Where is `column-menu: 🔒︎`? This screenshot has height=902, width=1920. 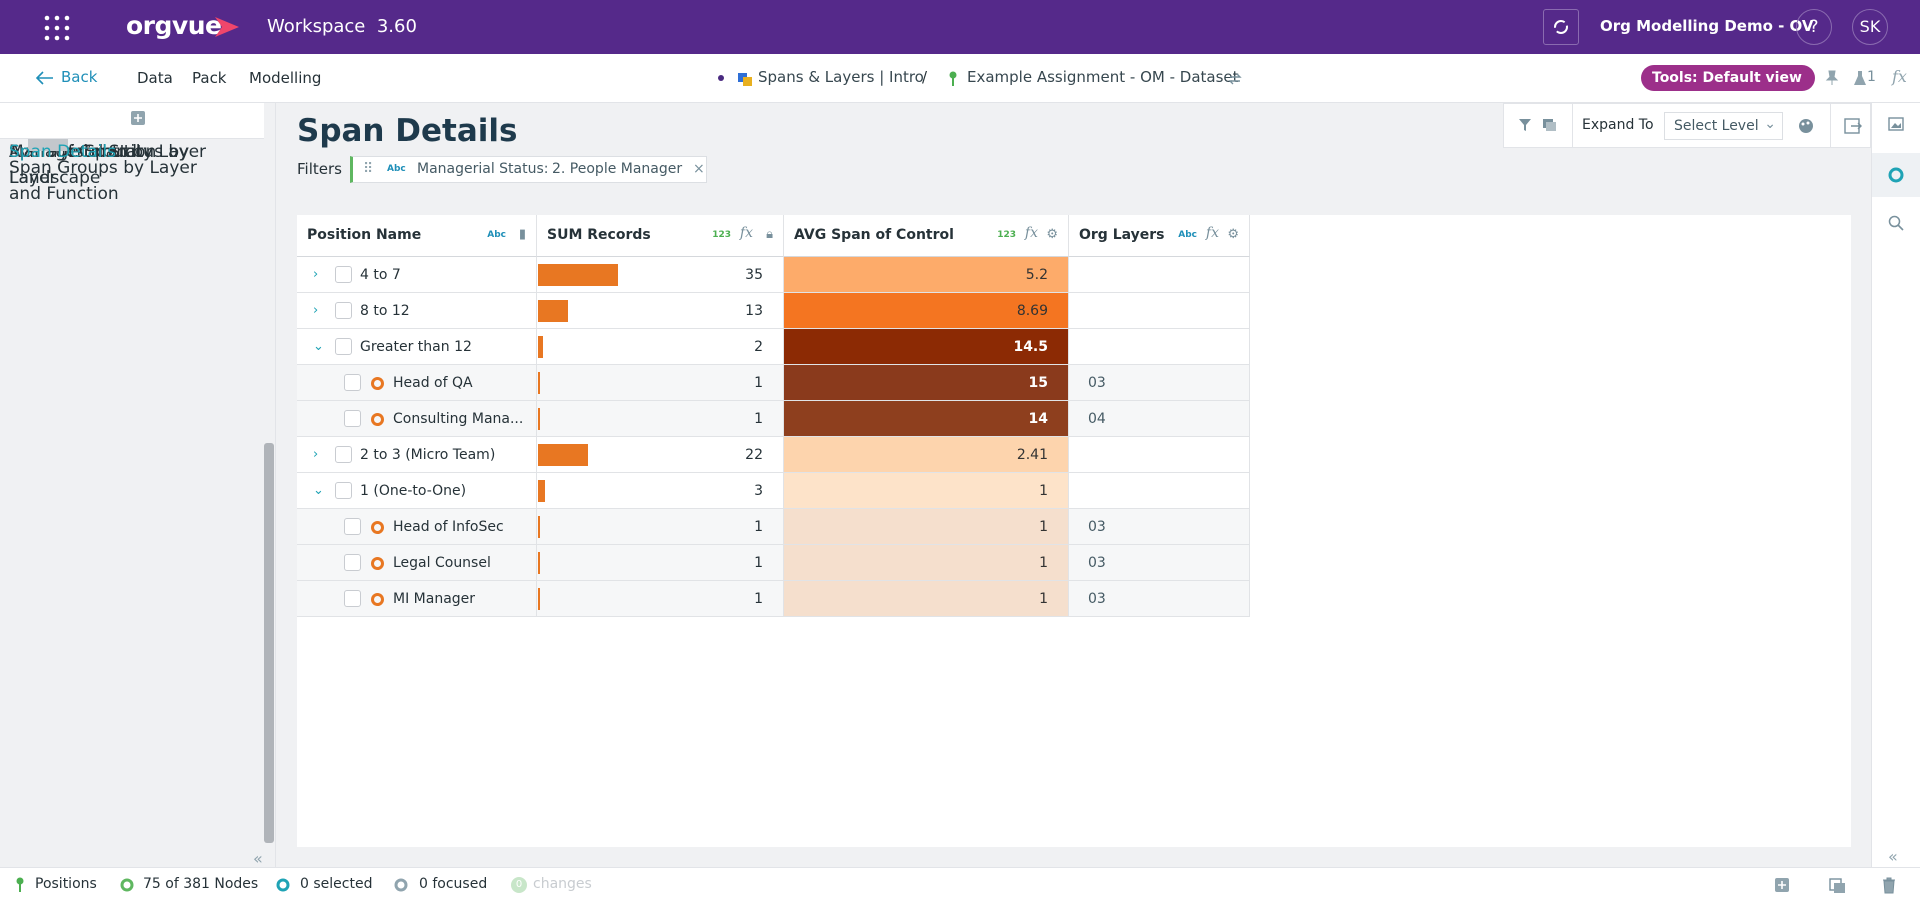 column-menu: 🔒︎ is located at coordinates (769, 234).